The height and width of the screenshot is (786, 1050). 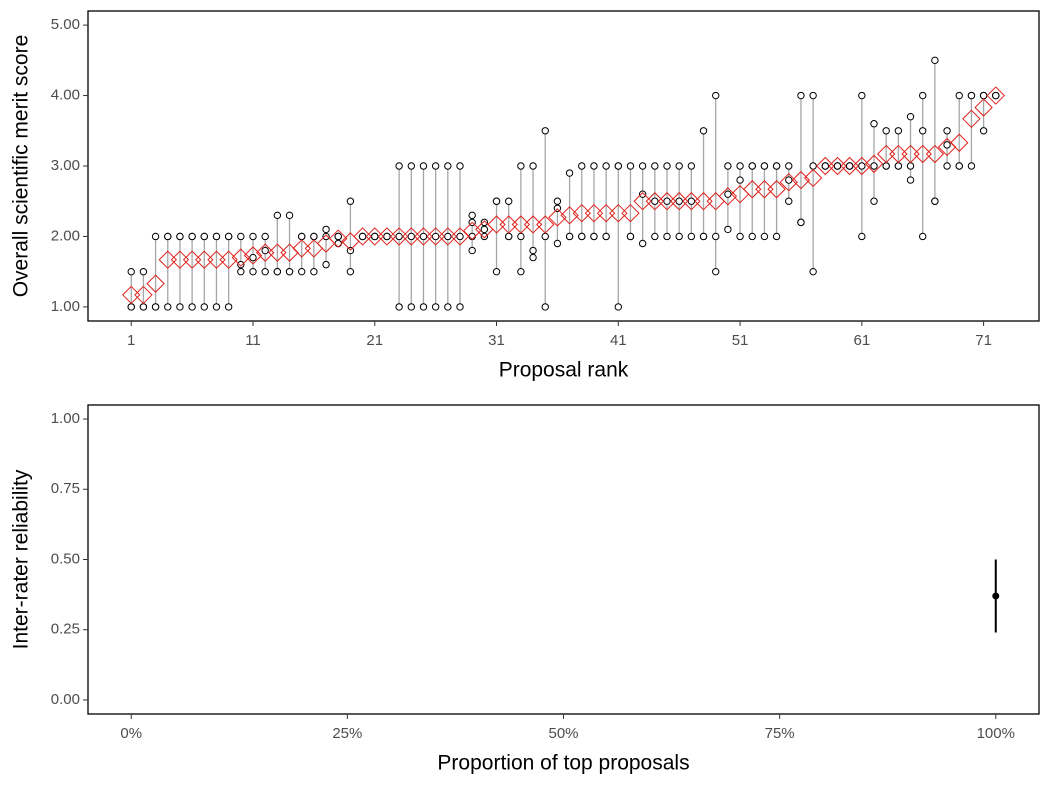 What do you see at coordinates (861, 340) in the screenshot?
I see `x-tick-label: 61` at bounding box center [861, 340].